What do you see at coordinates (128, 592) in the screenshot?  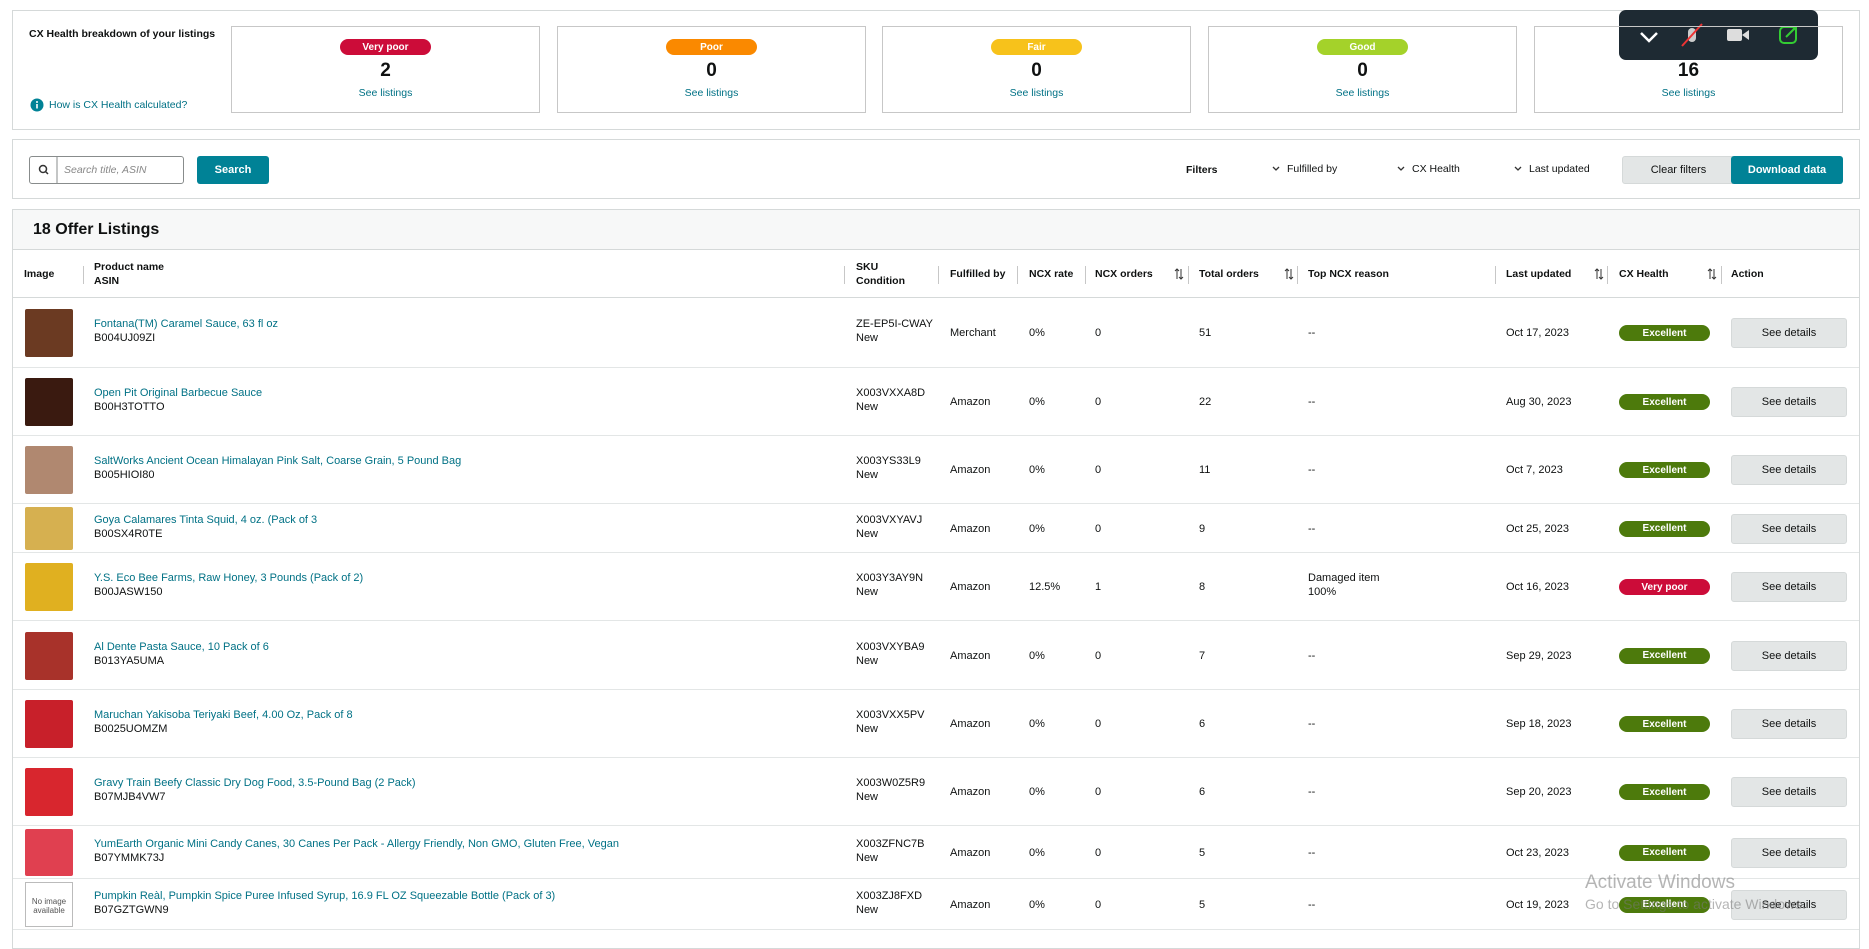 I see `asin: B00JASW150` at bounding box center [128, 592].